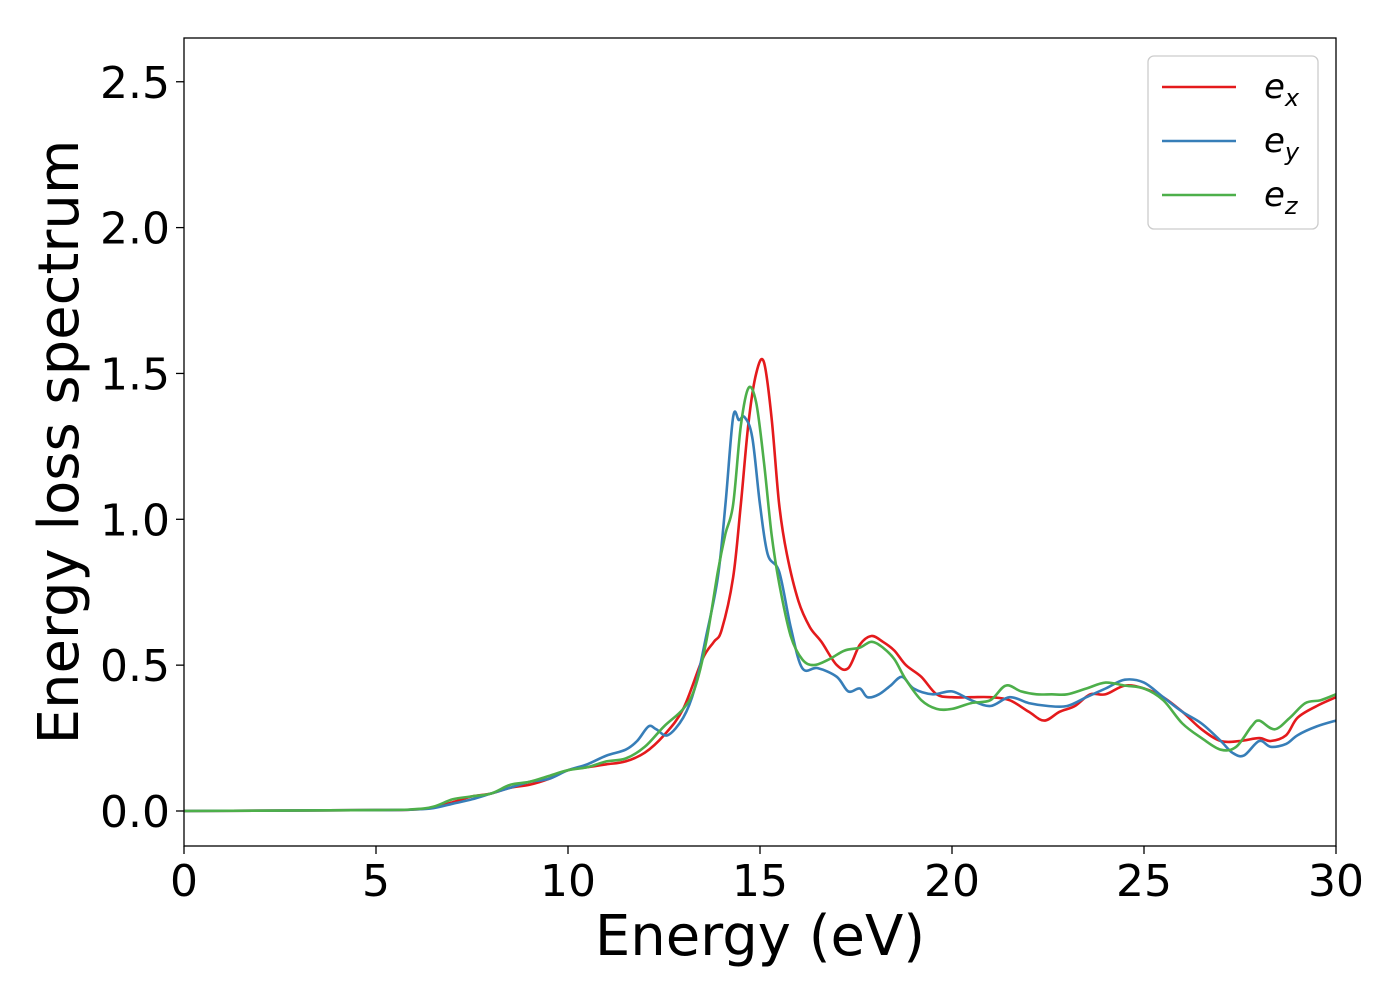 This screenshot has width=1400, height=1000. What do you see at coordinates (1144, 881) in the screenshot?
I see `x-tick-label: 25` at bounding box center [1144, 881].